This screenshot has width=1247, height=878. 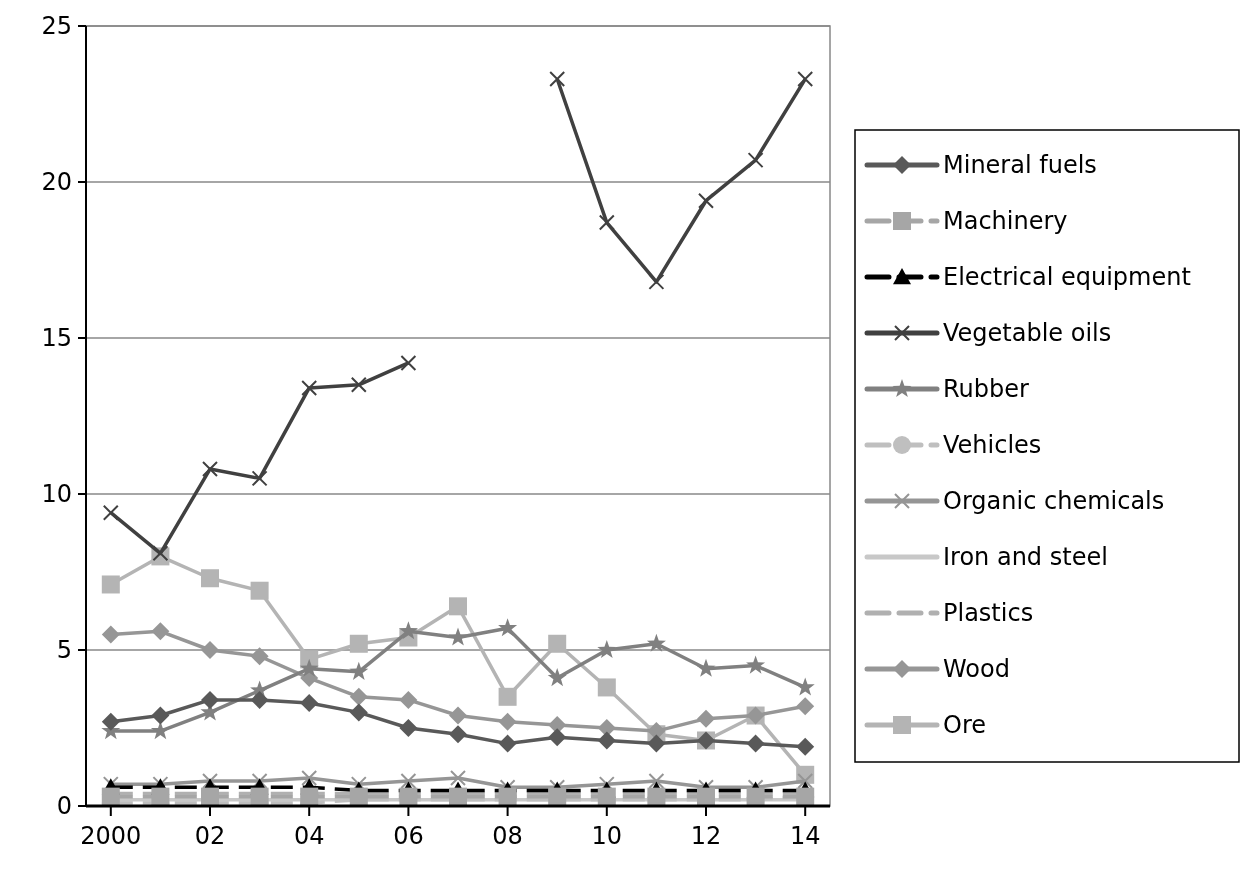 I want to click on x-tick-label: 02, so click(x=210, y=836).